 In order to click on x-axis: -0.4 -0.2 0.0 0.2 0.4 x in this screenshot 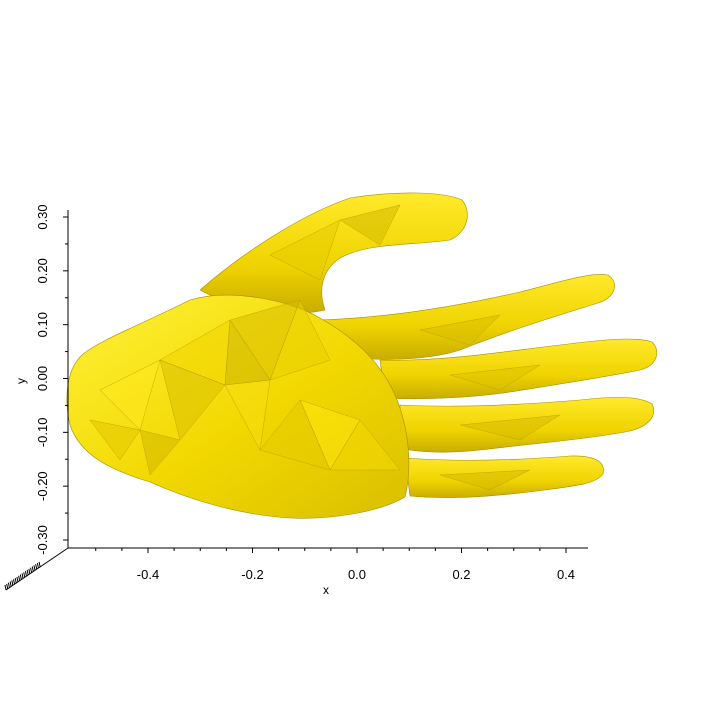, I will do `click(328, 572)`.